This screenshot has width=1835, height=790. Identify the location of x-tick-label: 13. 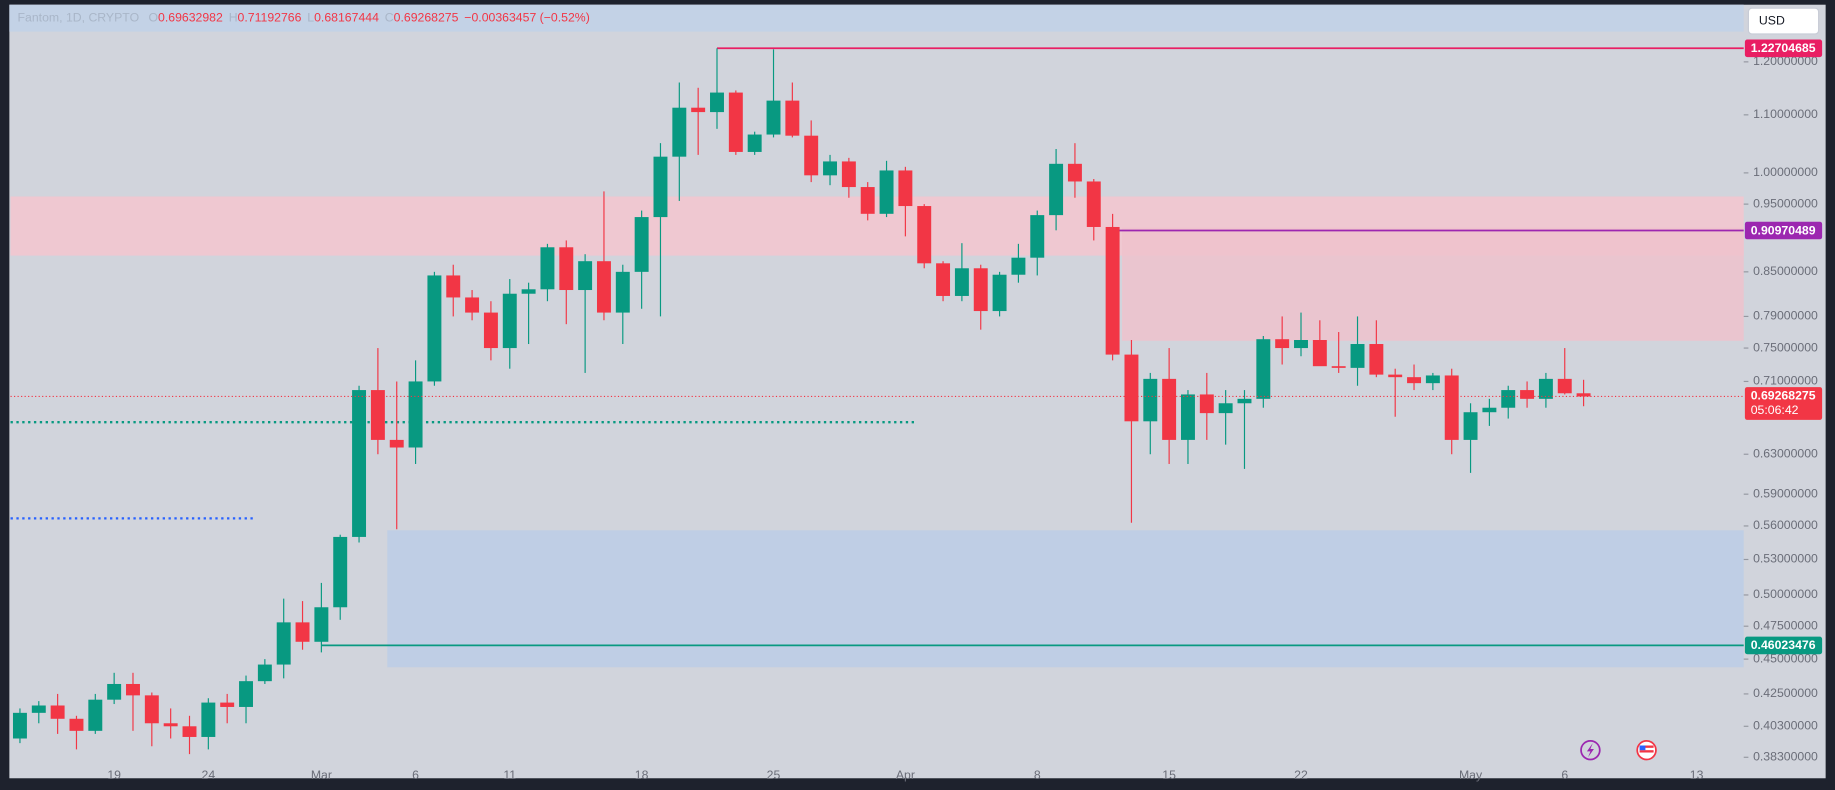
(1697, 775).